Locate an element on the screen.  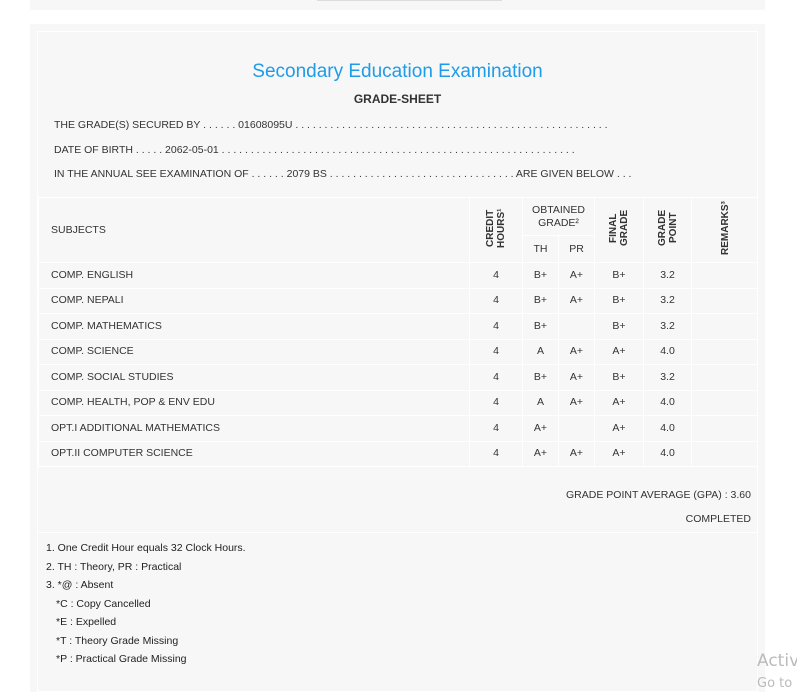
divider is located at coordinates (397, 532).